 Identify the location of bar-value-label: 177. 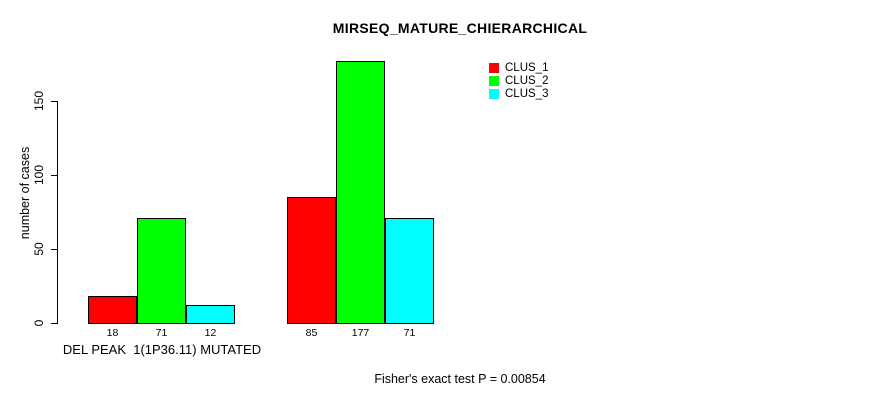
(360, 333).